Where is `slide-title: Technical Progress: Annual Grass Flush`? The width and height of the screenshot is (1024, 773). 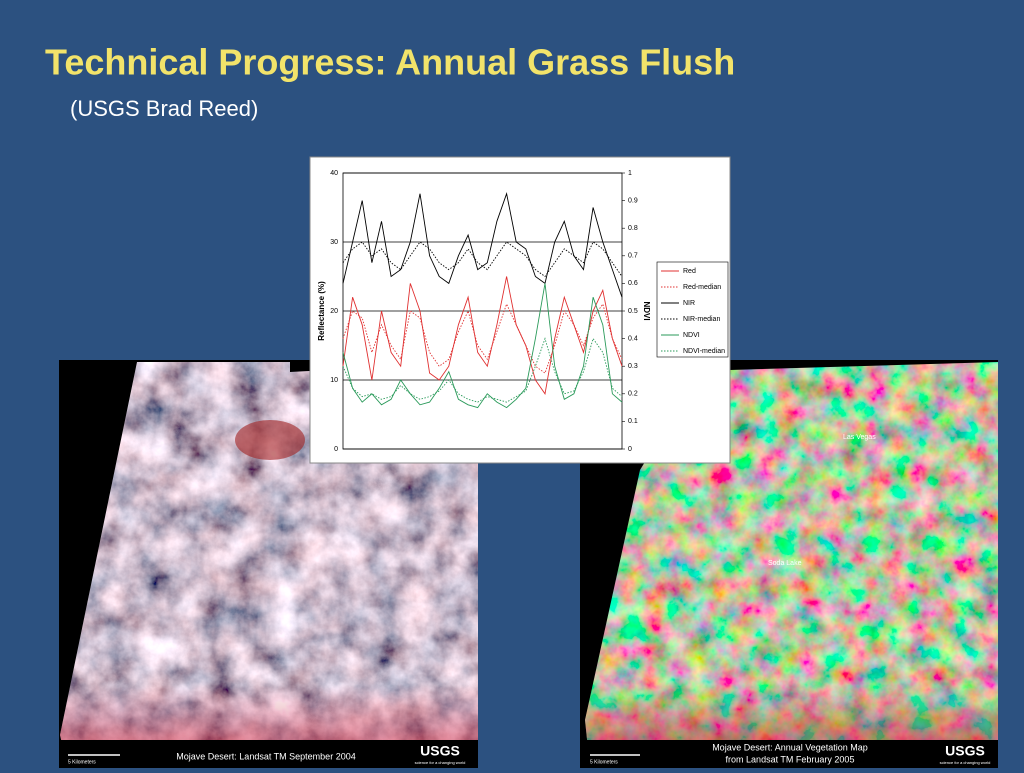 slide-title: Technical Progress: Annual Grass Flush is located at coordinates (390, 62).